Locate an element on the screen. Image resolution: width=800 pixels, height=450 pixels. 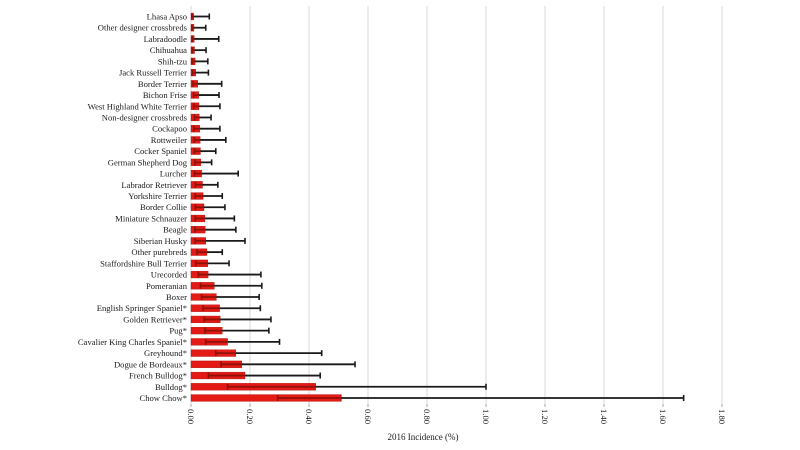
category-label: West Highland White Terrier is located at coordinates (137, 106).